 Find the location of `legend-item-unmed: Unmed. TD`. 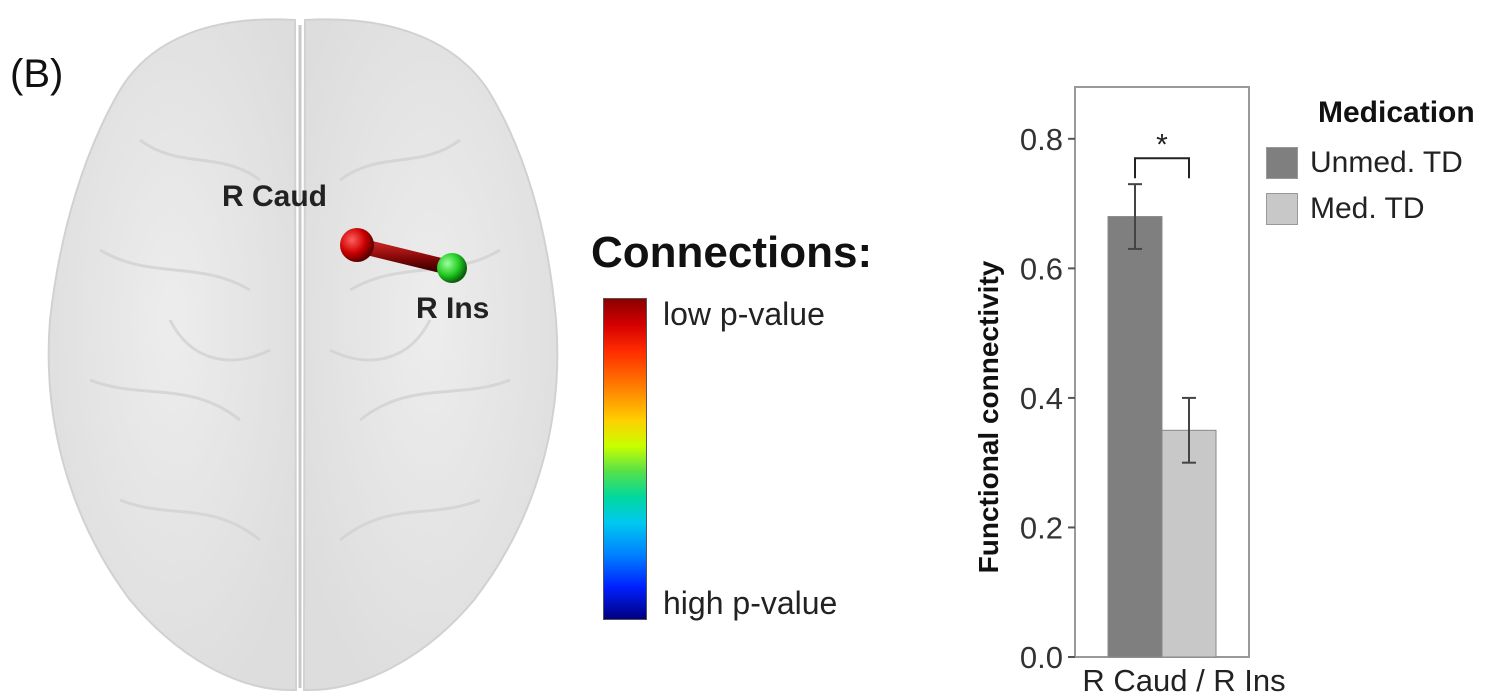

legend-item-unmed: Unmed. TD is located at coordinates (1364, 163).